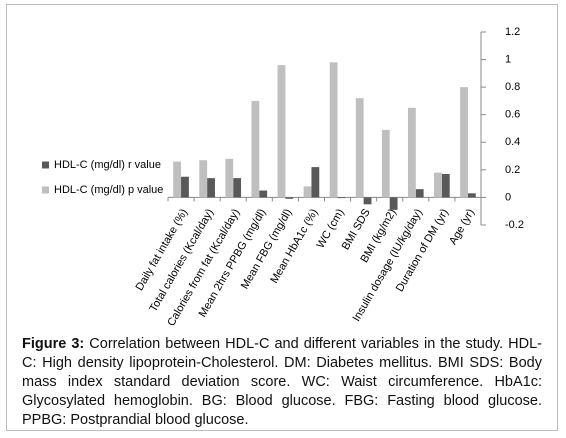  I want to click on y-tick-label: 0.2, so click(512, 170).